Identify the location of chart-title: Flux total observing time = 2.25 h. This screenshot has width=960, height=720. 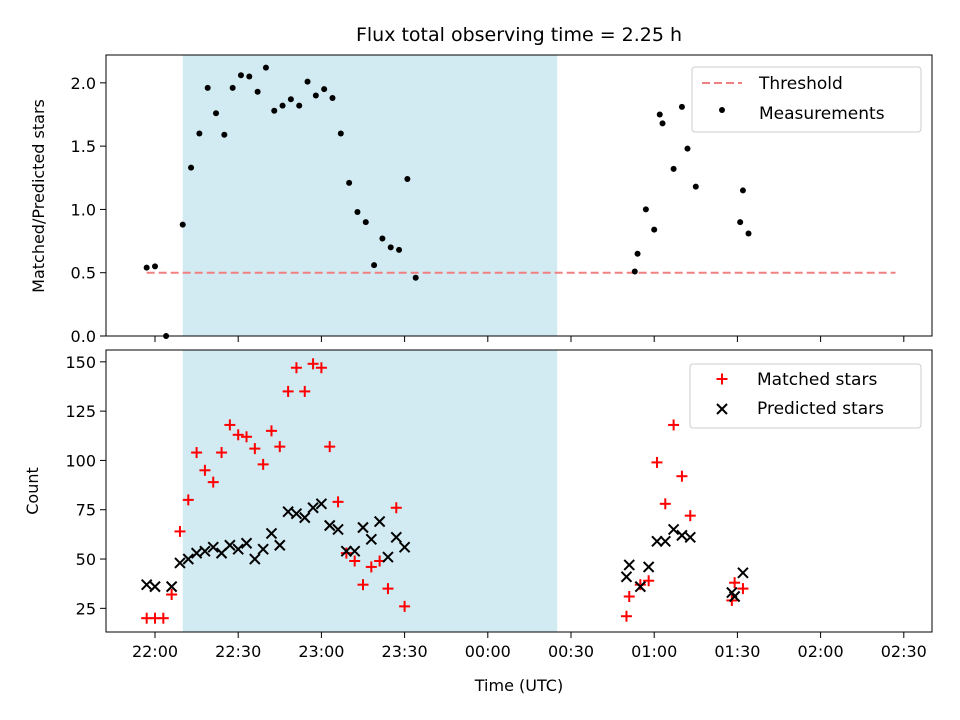
(519, 35).